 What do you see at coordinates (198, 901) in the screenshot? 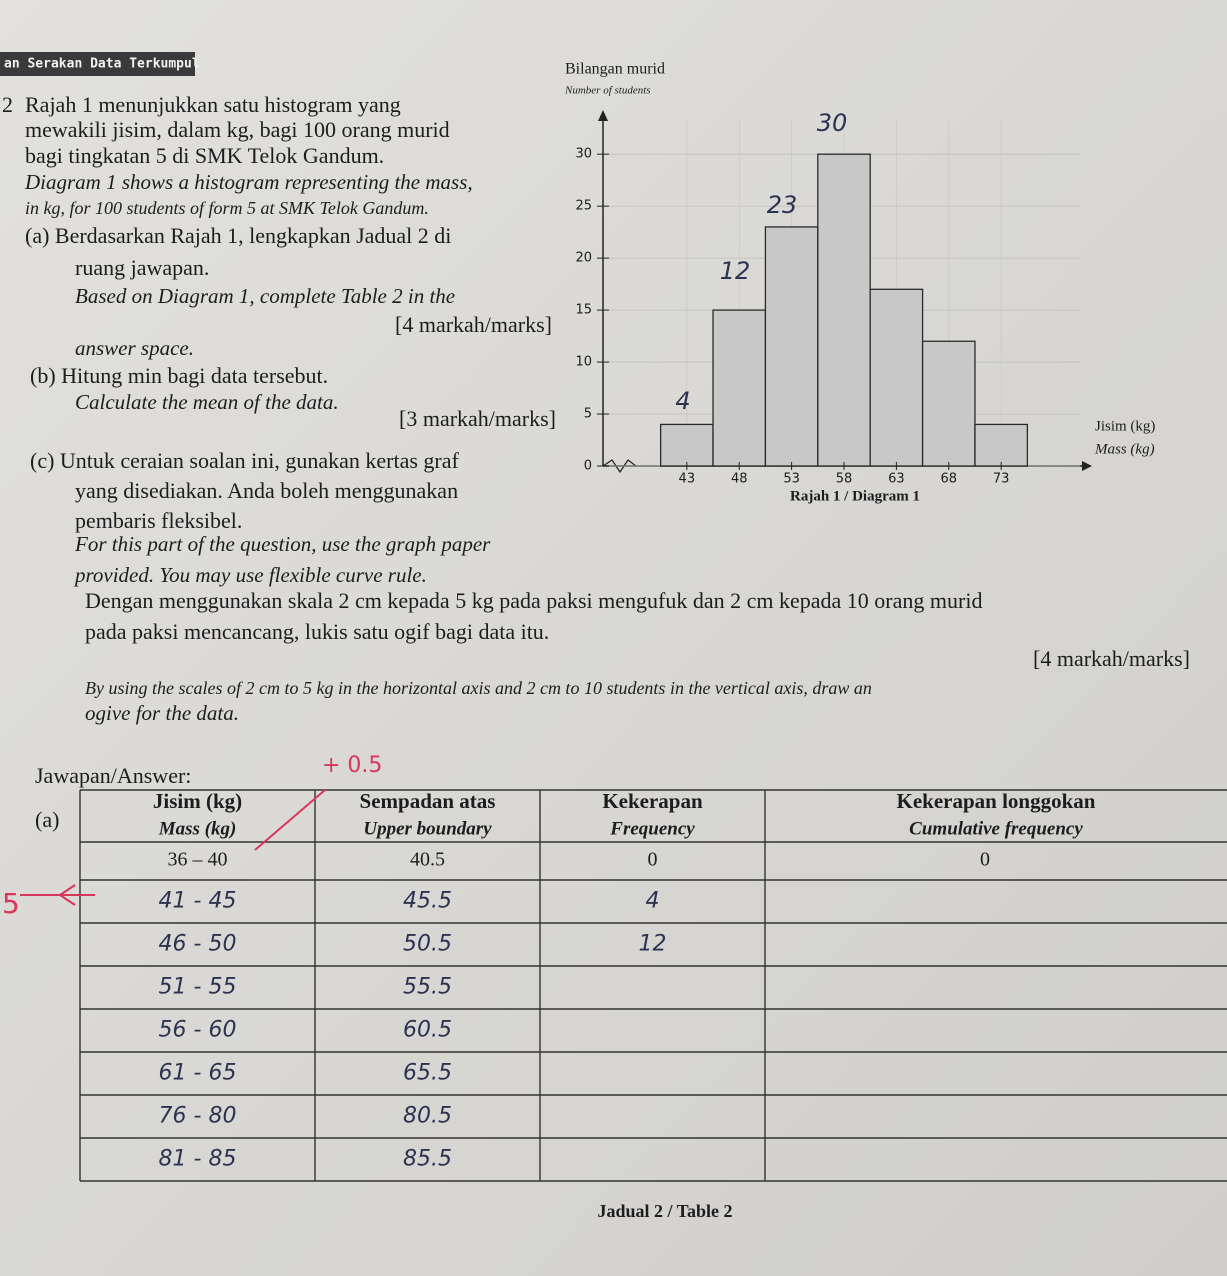
I see `table-cell: 41 - 45` at bounding box center [198, 901].